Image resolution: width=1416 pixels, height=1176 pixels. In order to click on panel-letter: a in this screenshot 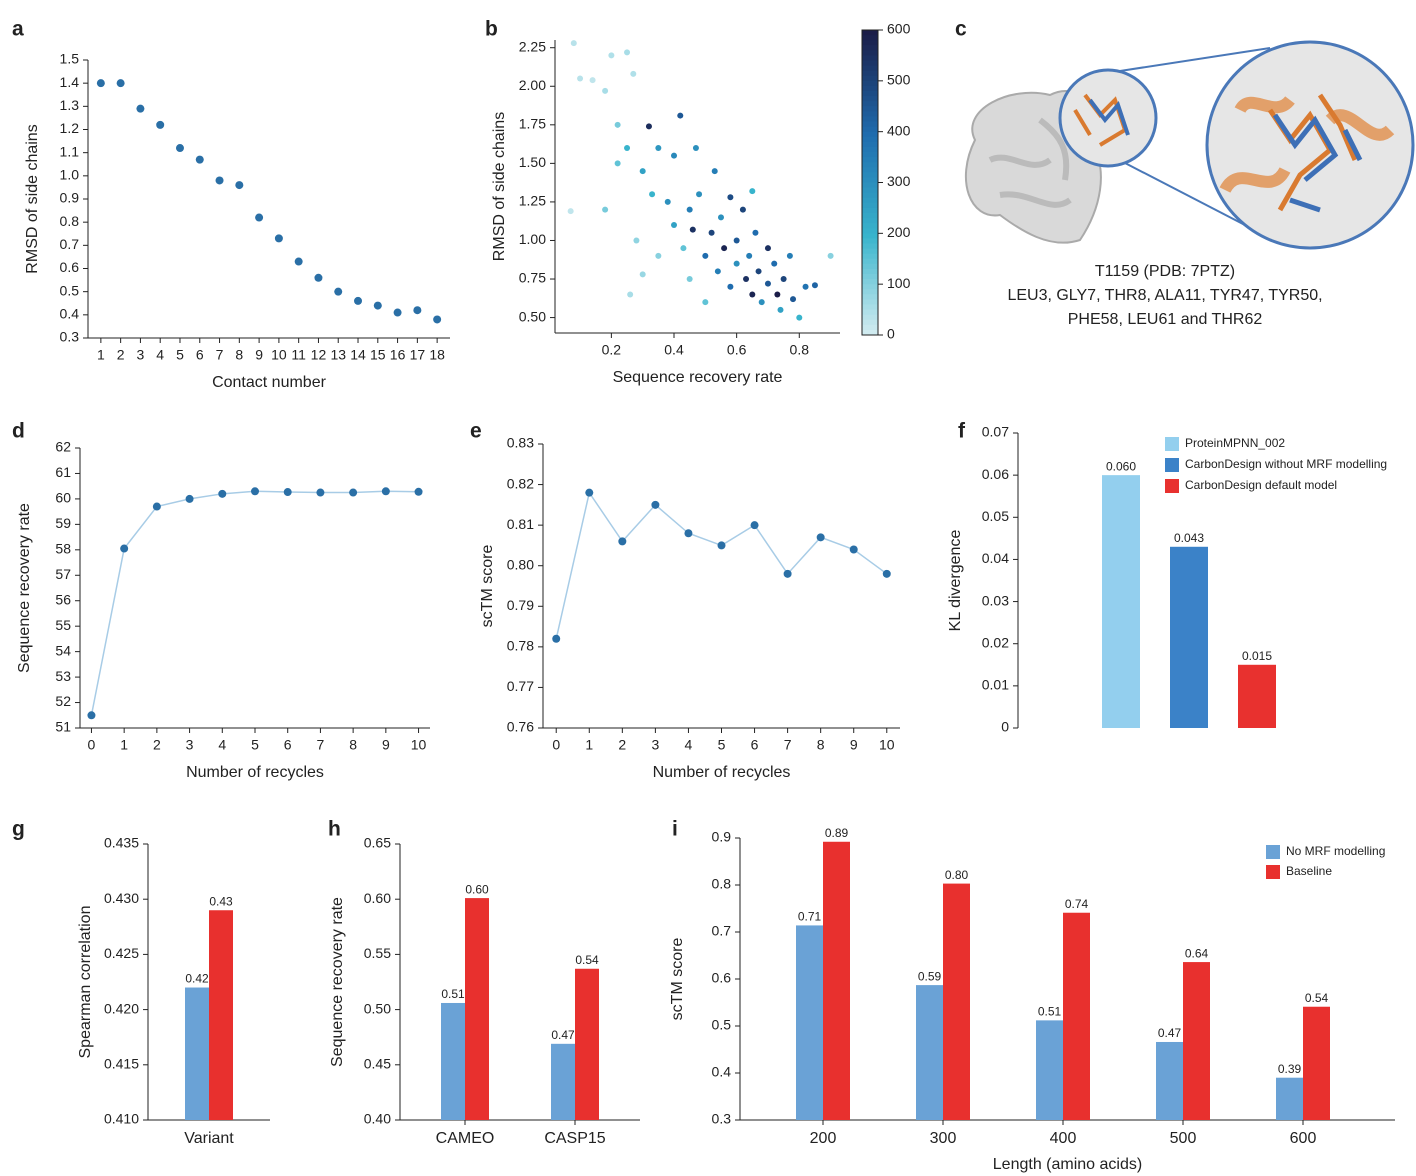, I will do `click(18, 29)`.